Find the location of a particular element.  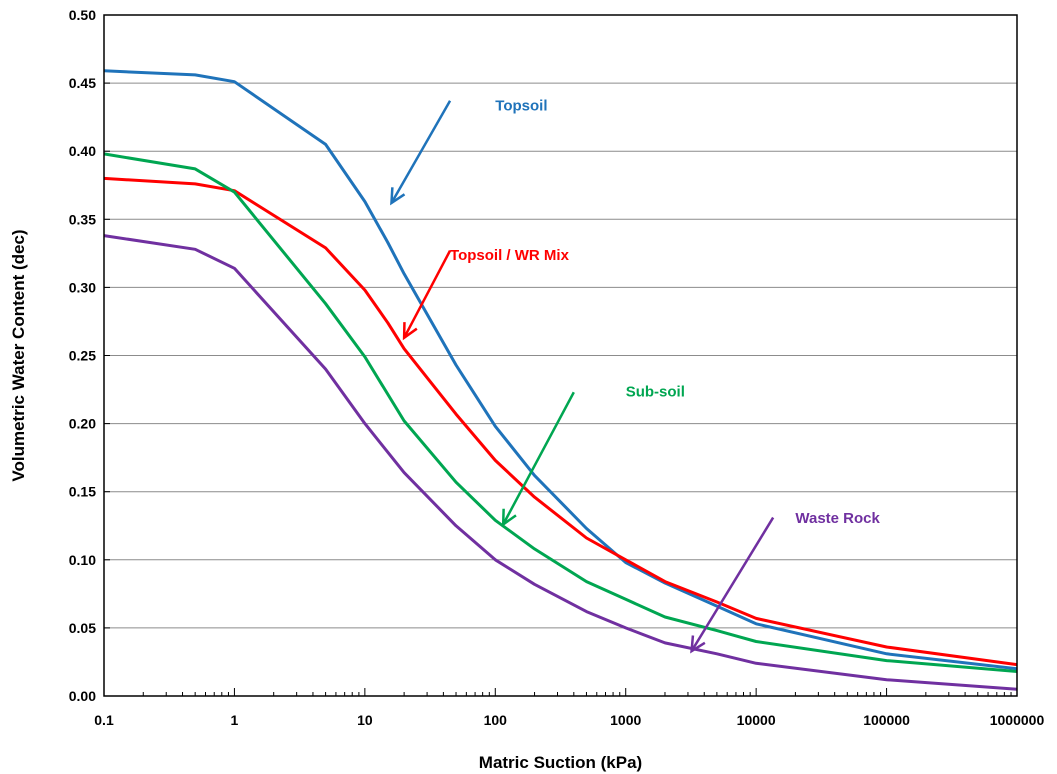

y-tick-label: 0.00 is located at coordinates (82, 696).